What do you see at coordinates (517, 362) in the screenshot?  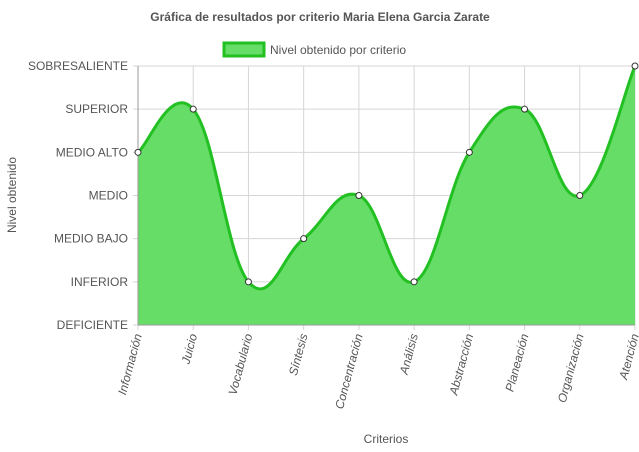 I see `x-tick-label: Planeación` at bounding box center [517, 362].